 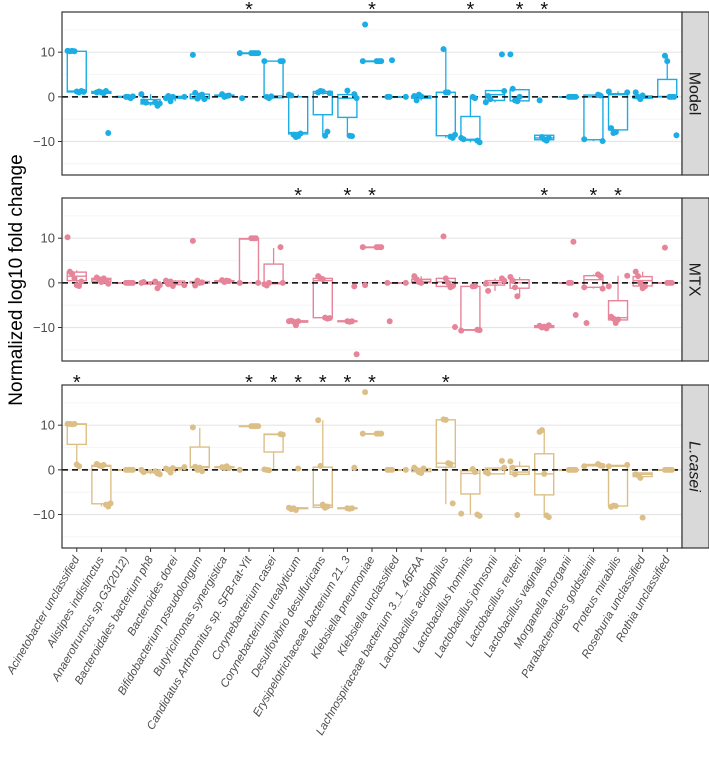 I want to click on y-tick-label: −10, so click(x=44, y=141).